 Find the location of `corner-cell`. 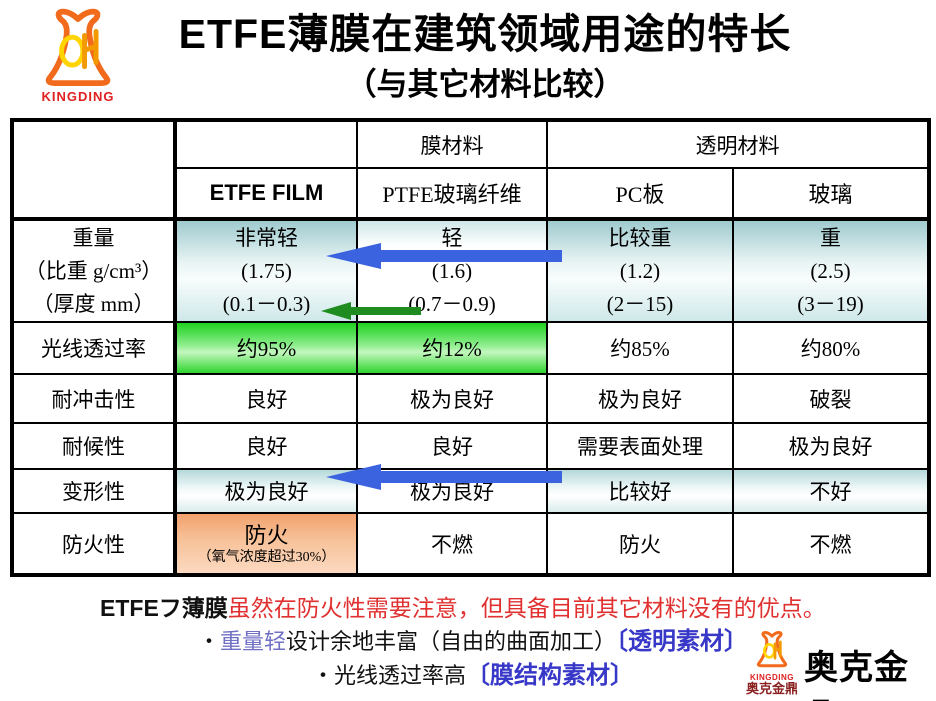

corner-cell is located at coordinates (94, 170).